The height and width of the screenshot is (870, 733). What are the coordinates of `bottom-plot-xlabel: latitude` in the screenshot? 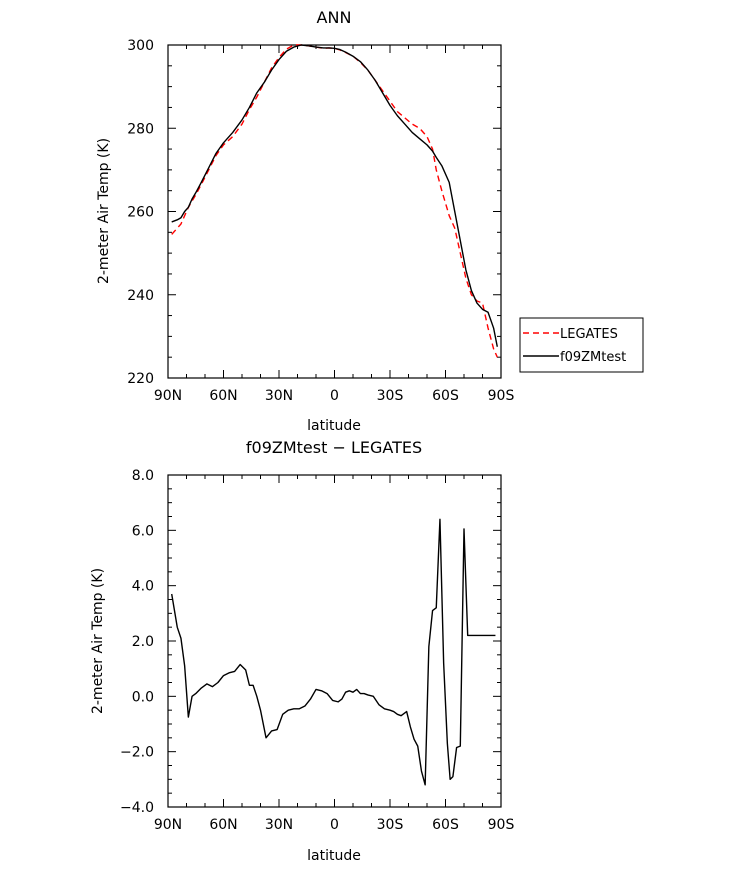 It's located at (334, 856).